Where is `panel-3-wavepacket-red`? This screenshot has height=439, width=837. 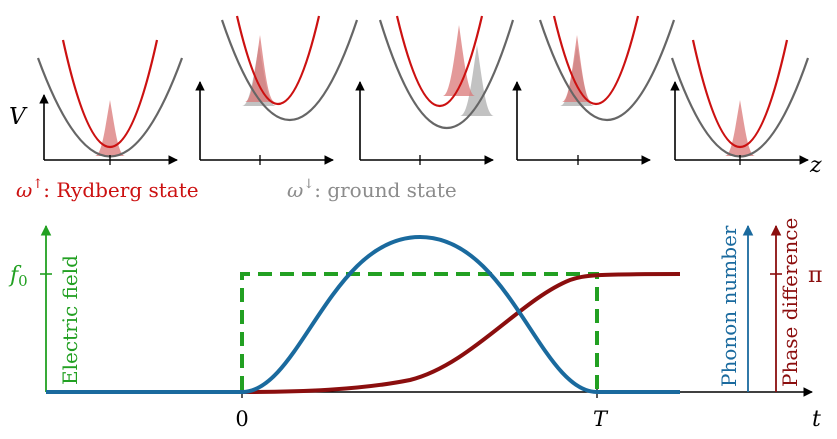 panel-3-wavepacket-red is located at coordinates (459, 60).